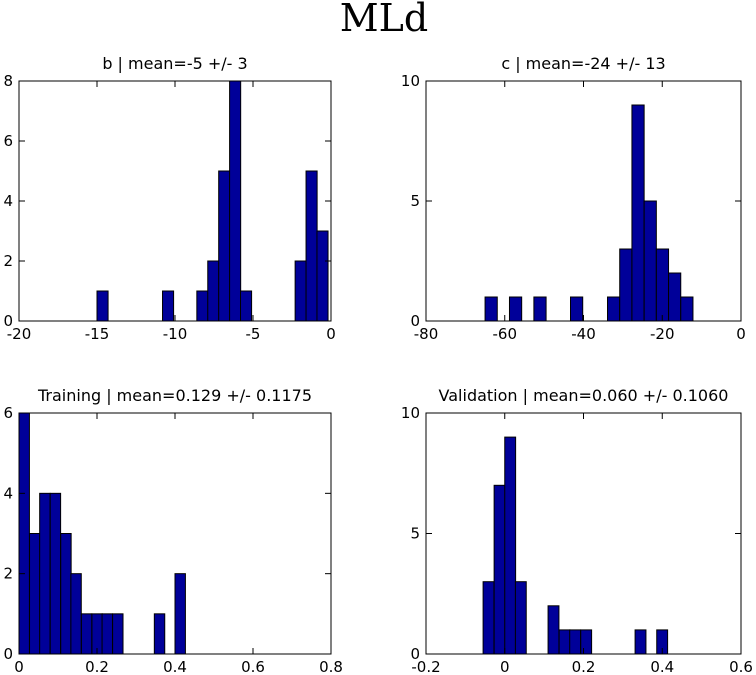 The height and width of the screenshot is (675, 756). I want to click on xtick-label-c-1: -60, so click(505, 334).